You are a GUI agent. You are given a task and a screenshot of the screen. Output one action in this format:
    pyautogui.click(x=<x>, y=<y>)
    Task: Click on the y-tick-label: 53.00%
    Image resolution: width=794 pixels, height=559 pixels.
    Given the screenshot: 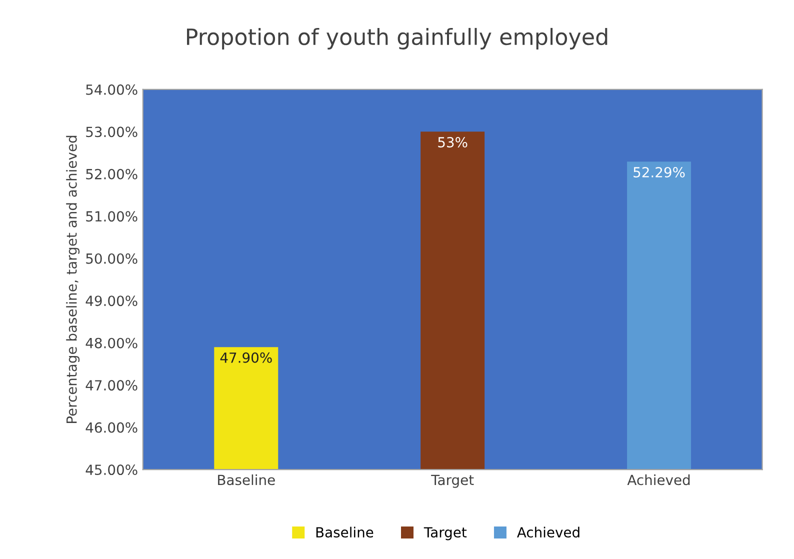 What is the action you would take?
    pyautogui.click(x=112, y=132)
    